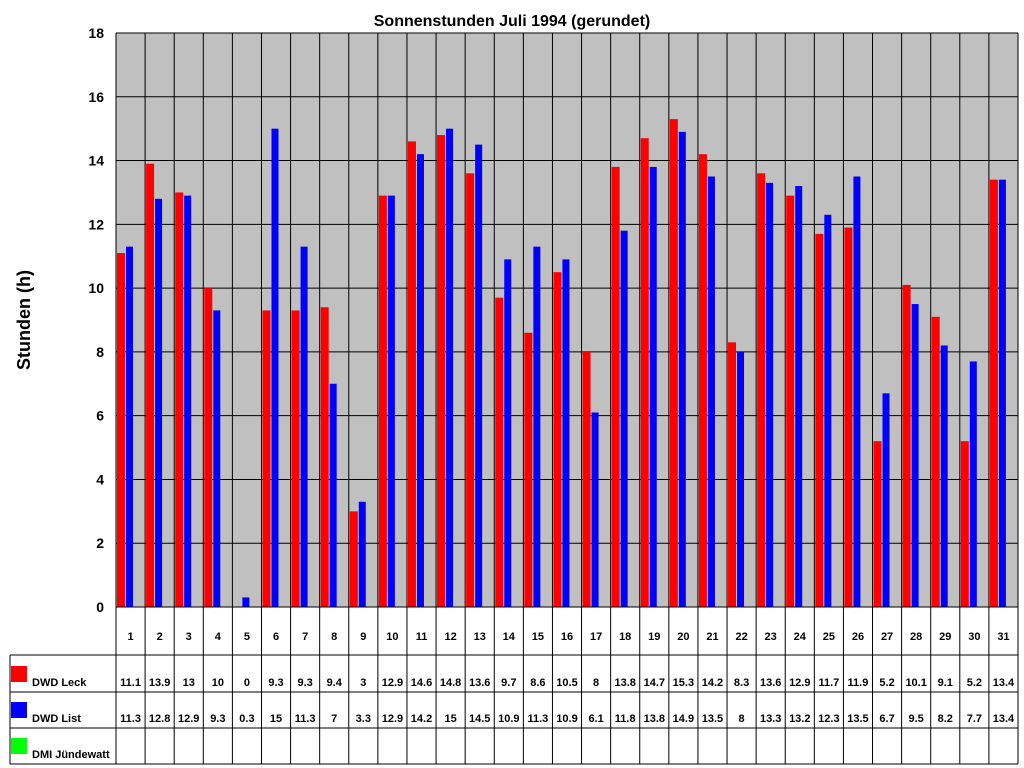  I want to click on data-label: 8.3, so click(741, 683).